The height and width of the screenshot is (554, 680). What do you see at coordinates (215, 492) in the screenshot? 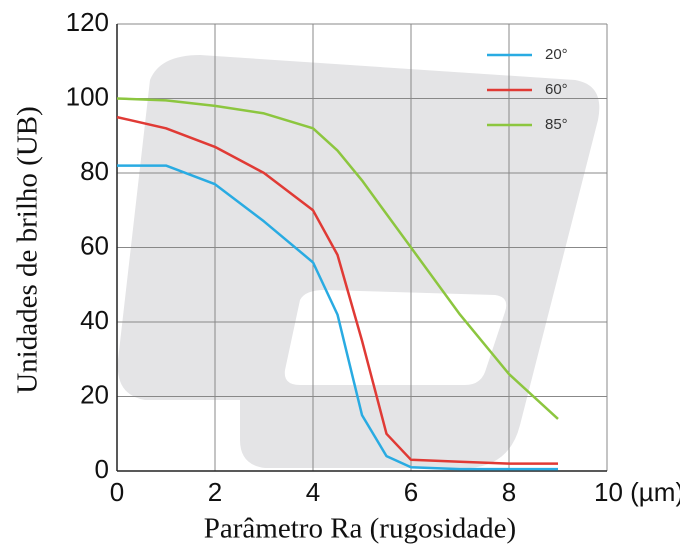
I see `x-tick-label: 2` at bounding box center [215, 492].